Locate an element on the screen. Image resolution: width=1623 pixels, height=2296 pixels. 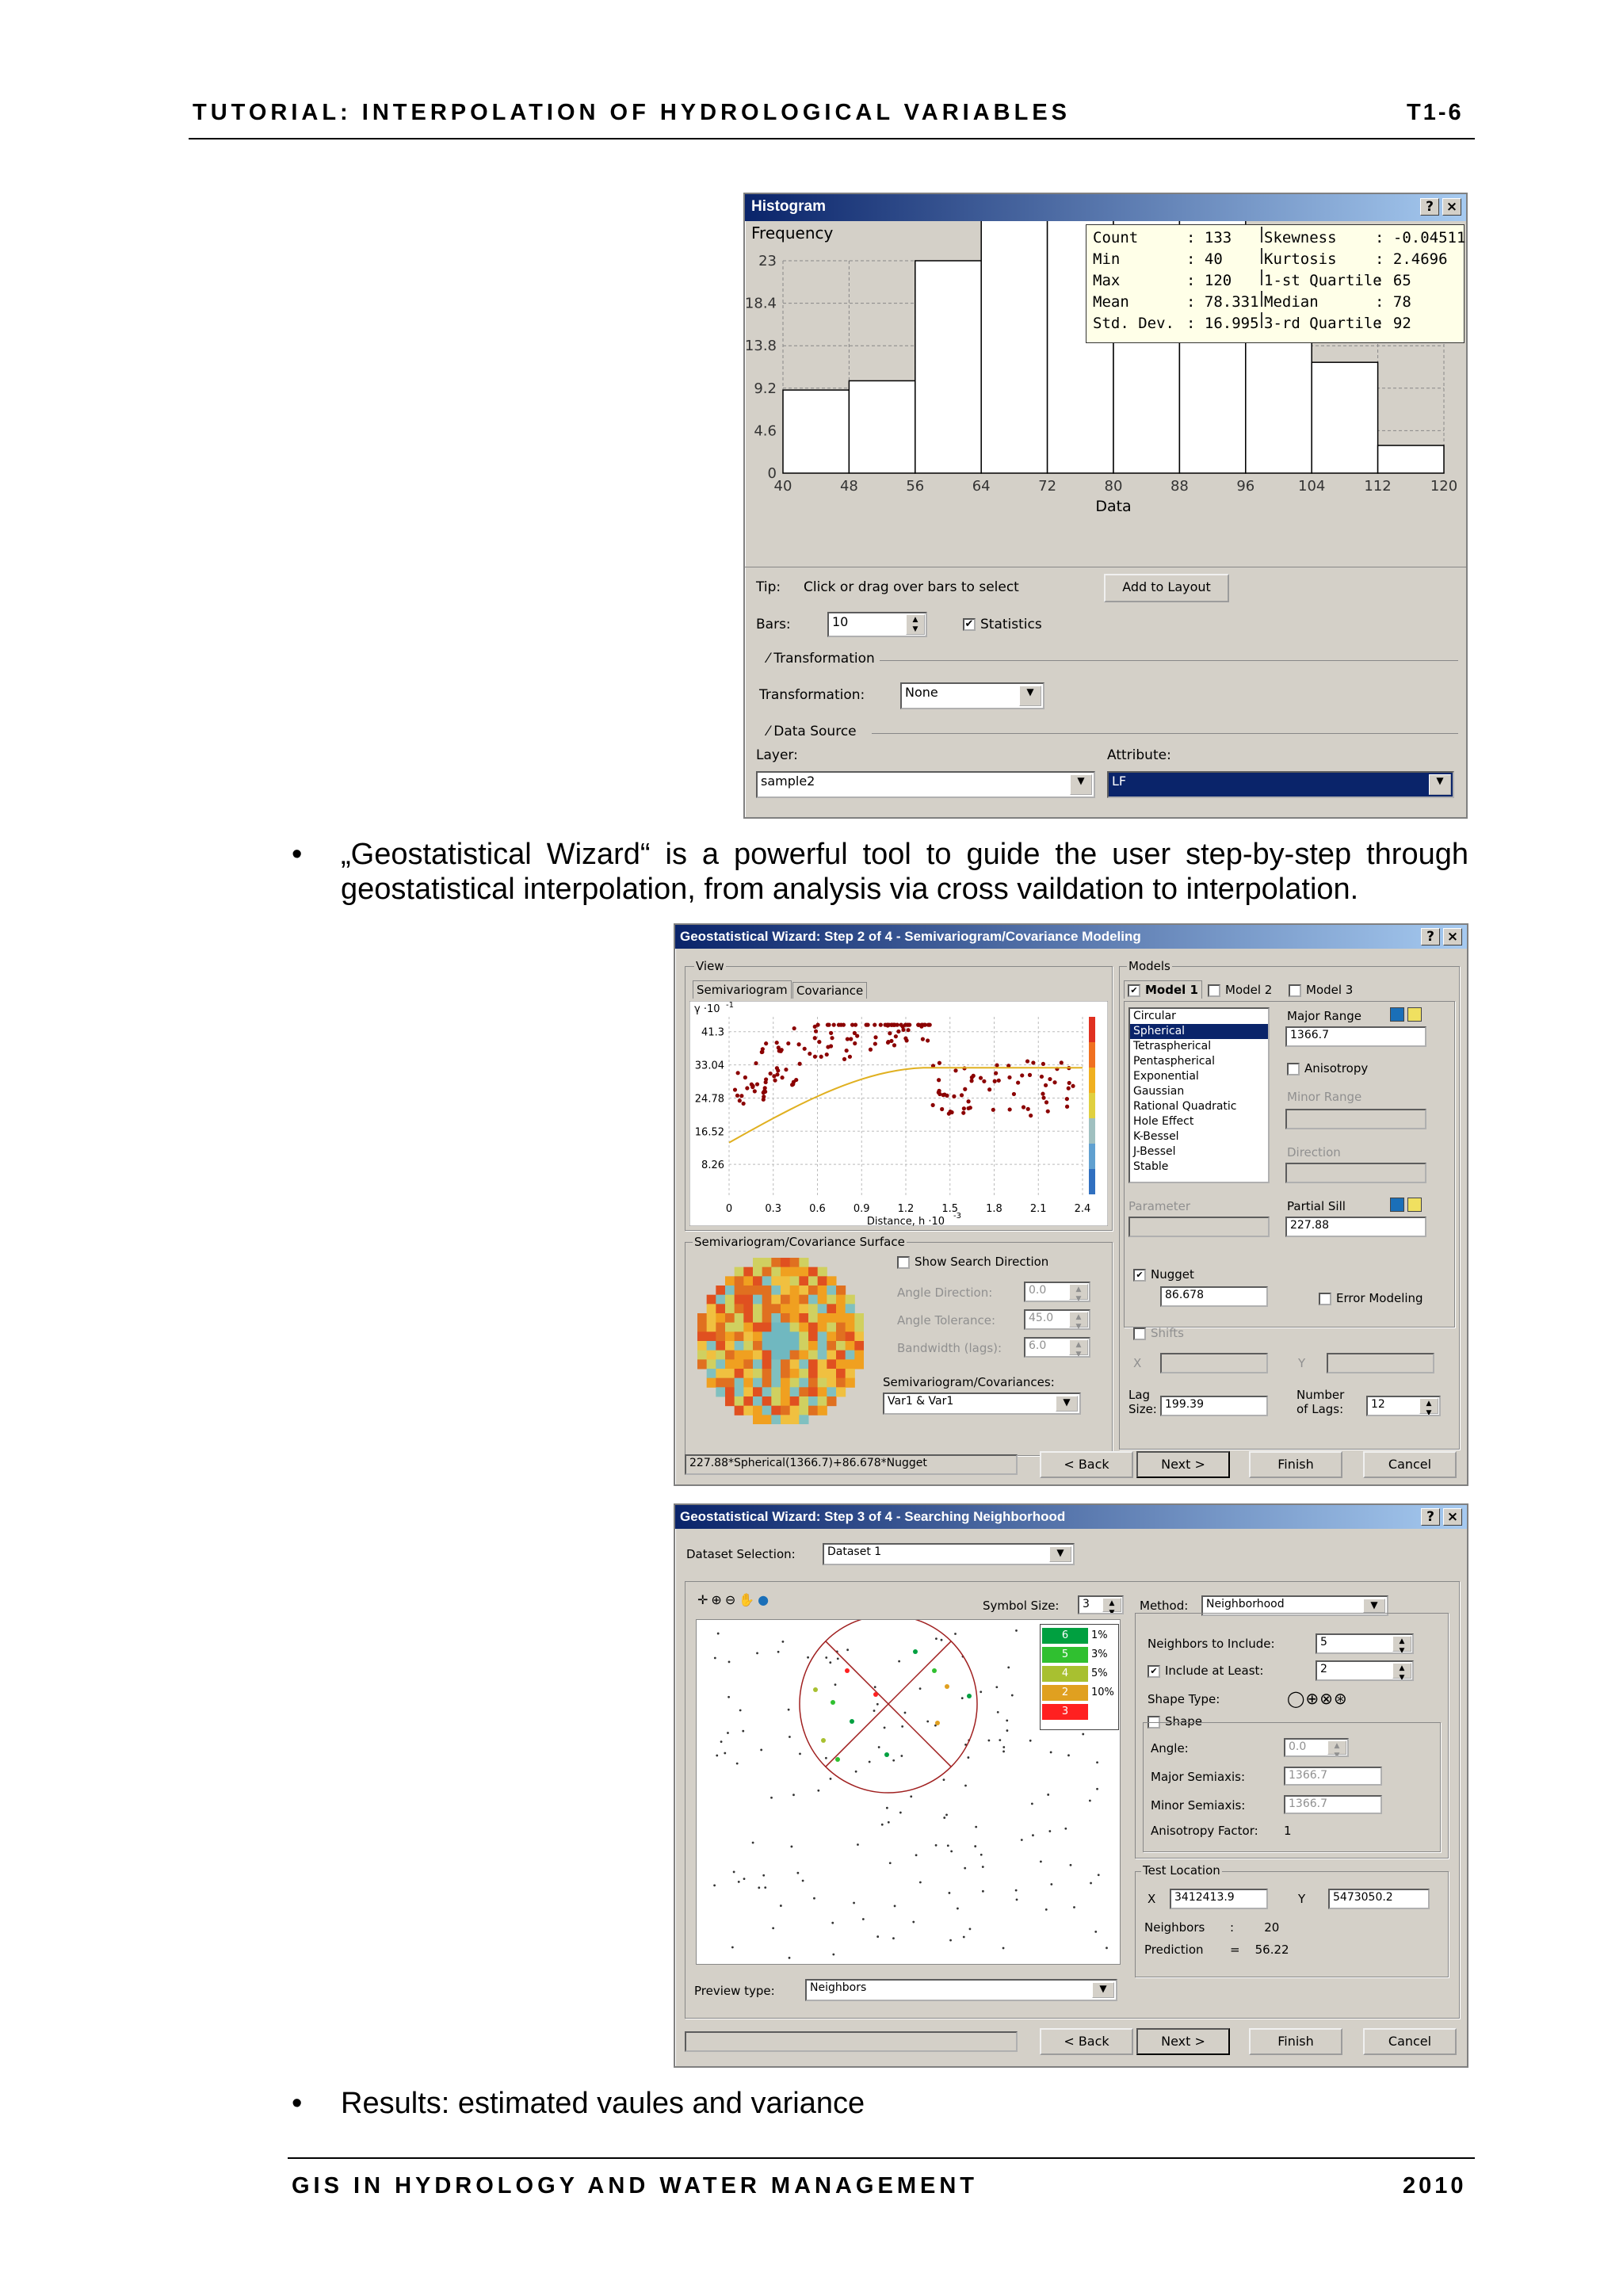
model-list-item: Pentaspherical is located at coordinates (1174, 1061).